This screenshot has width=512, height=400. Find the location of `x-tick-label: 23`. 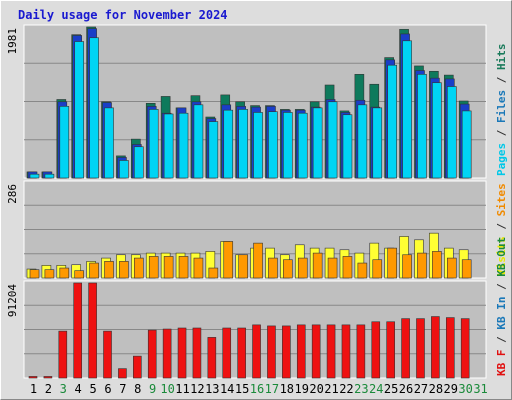

x-tick-label: 23 is located at coordinates (361, 389).